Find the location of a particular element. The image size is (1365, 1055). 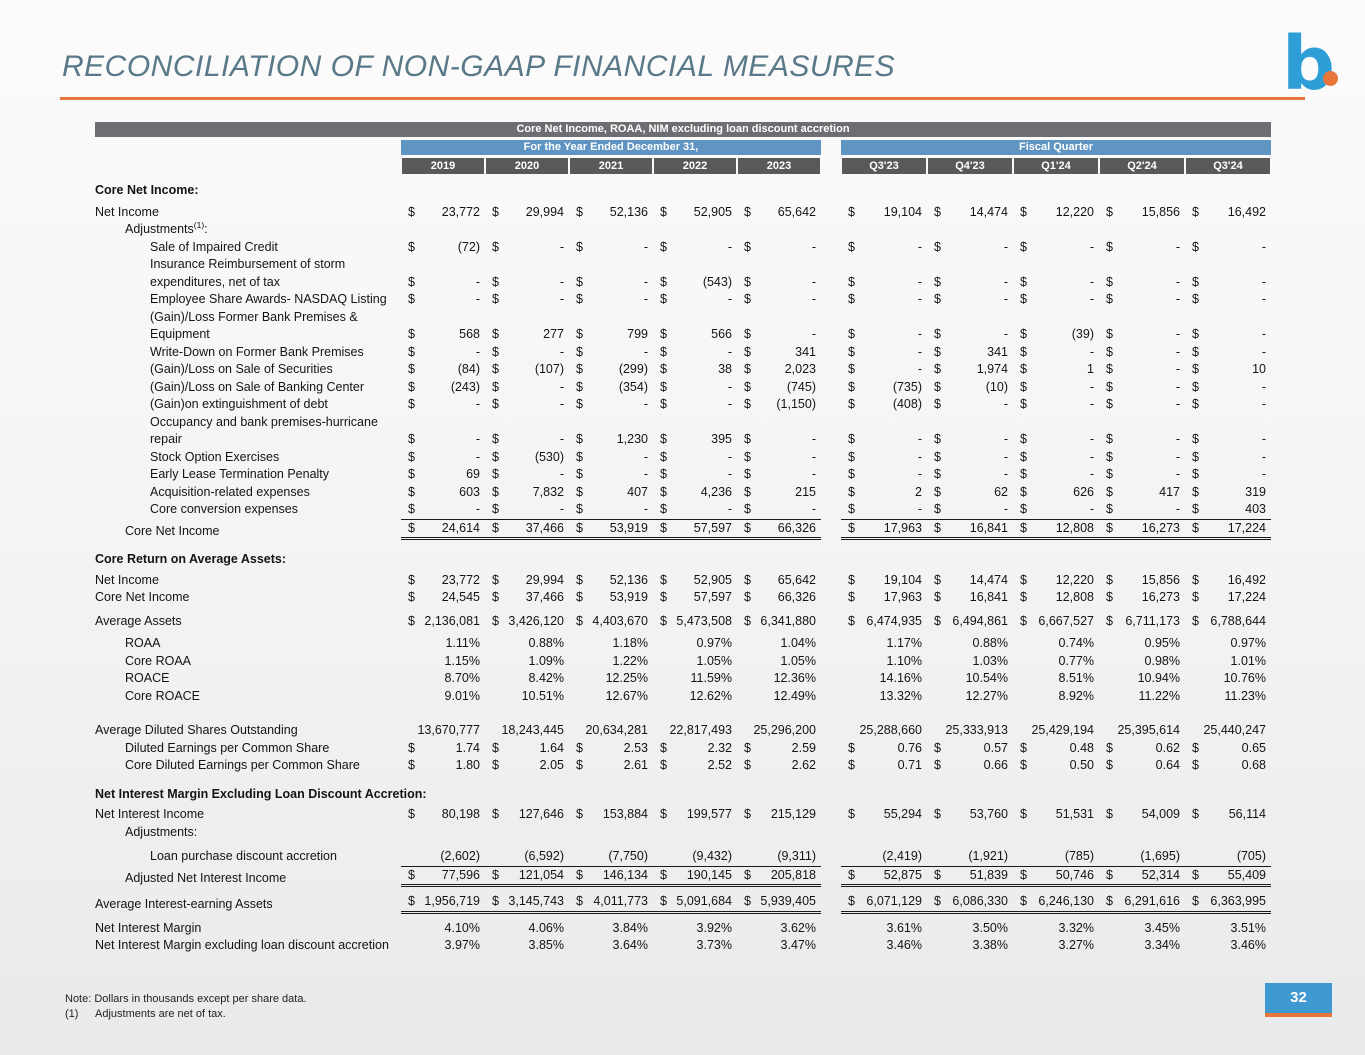

cell-value: 12.27% is located at coordinates (986, 695).